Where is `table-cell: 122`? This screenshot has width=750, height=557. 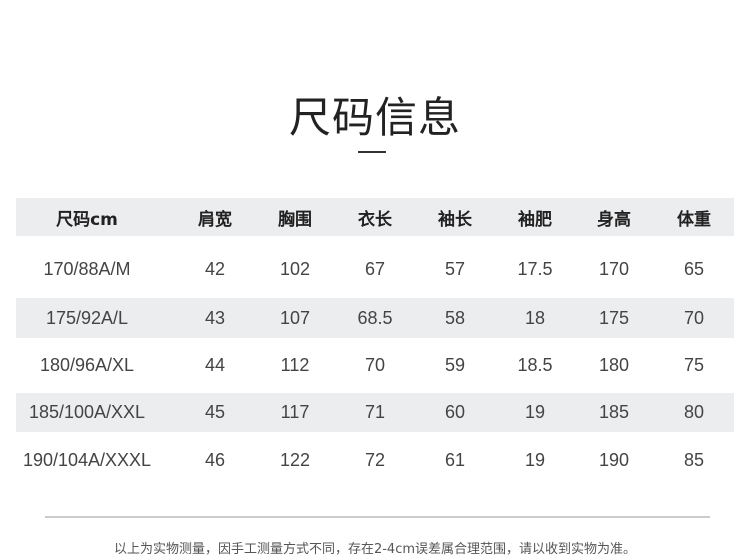
table-cell: 122 is located at coordinates (295, 459).